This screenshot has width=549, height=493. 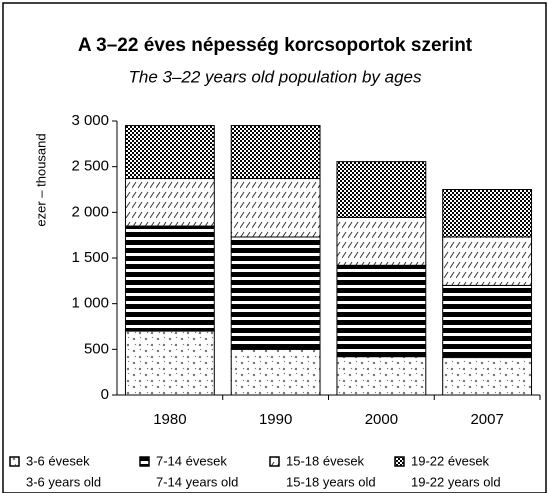 What do you see at coordinates (486, 419) in the screenshot?
I see `x-tick-label: 2007` at bounding box center [486, 419].